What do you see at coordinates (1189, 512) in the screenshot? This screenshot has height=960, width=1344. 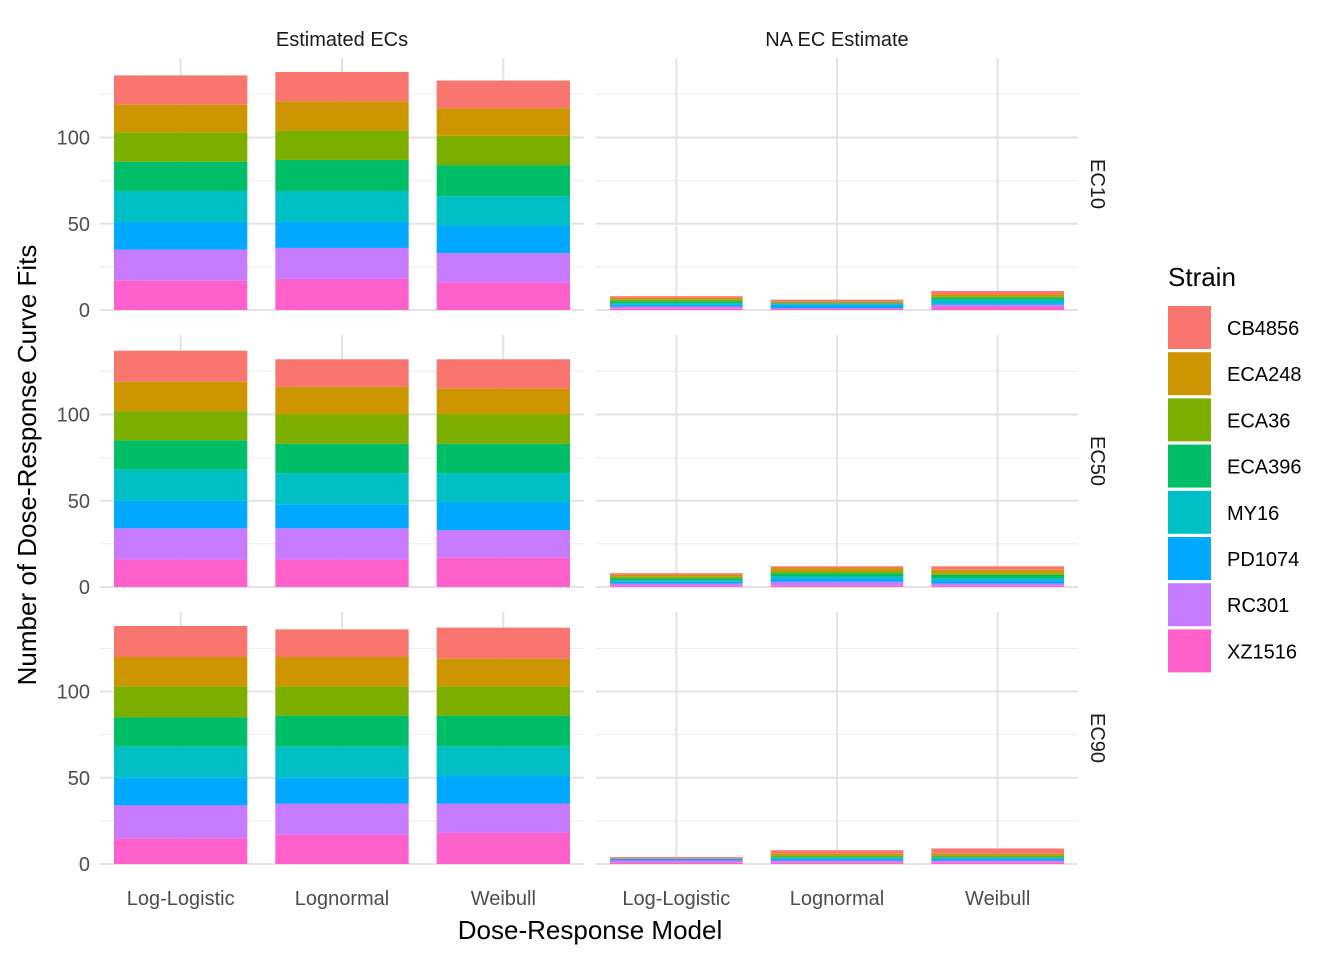 I see `legend-key-my16` at bounding box center [1189, 512].